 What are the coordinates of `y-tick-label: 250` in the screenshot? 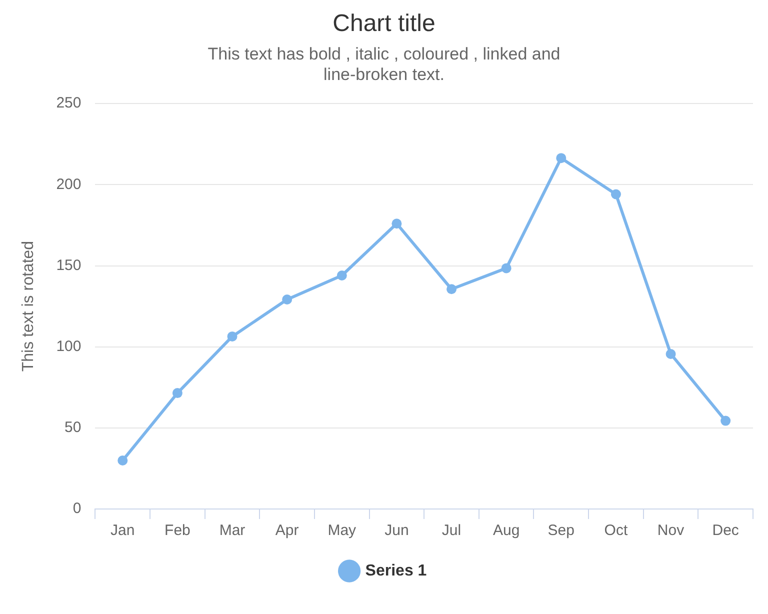 It's located at (69, 103).